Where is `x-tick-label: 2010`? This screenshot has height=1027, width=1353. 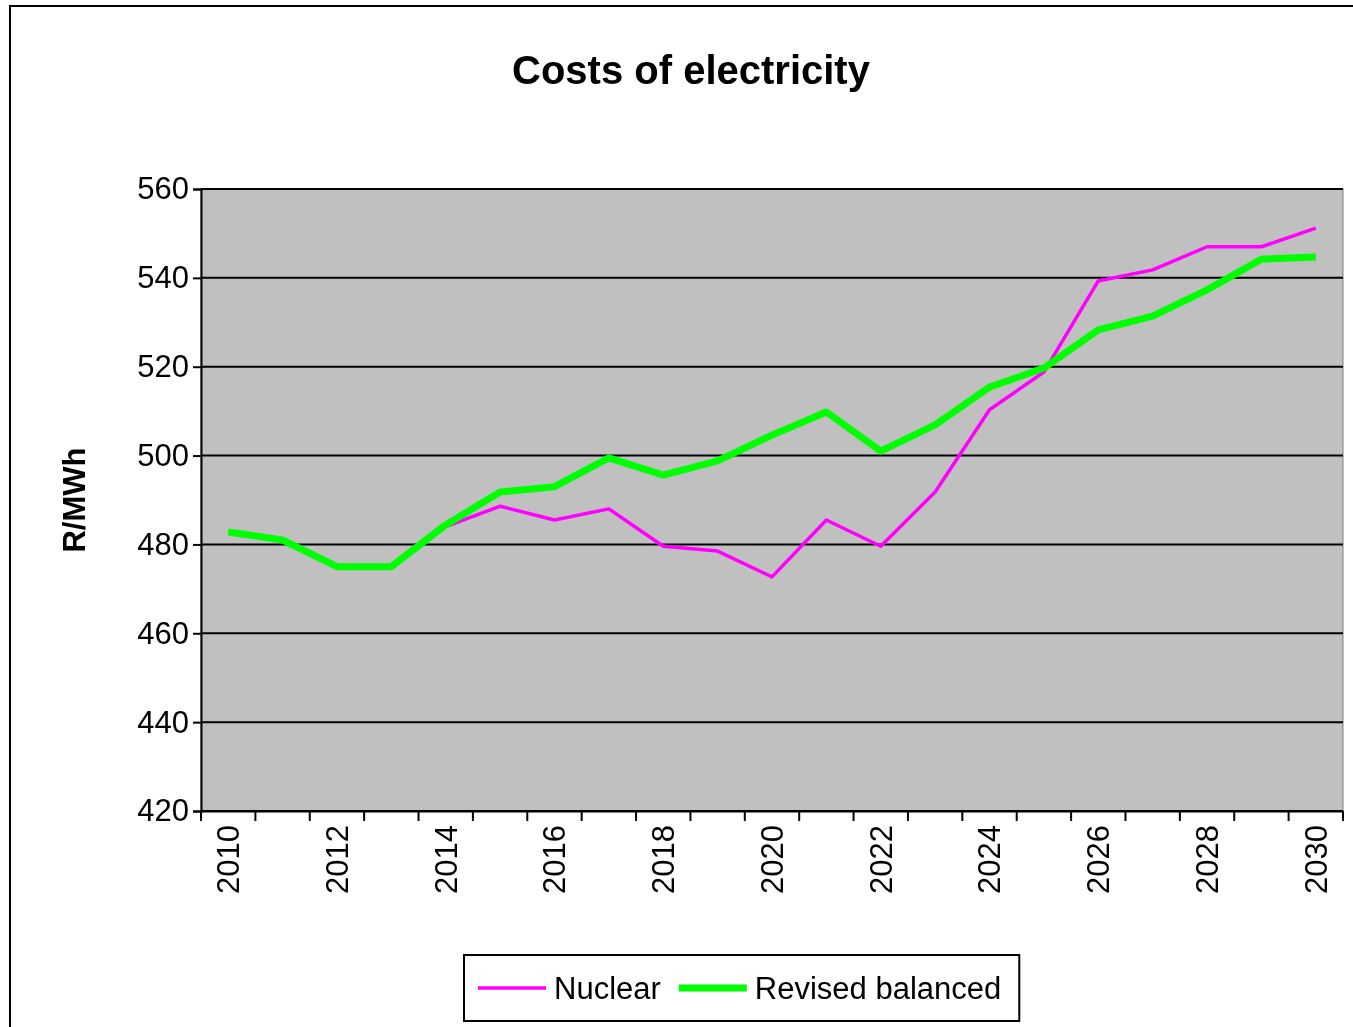
x-tick-label: 2010 is located at coordinates (229, 859).